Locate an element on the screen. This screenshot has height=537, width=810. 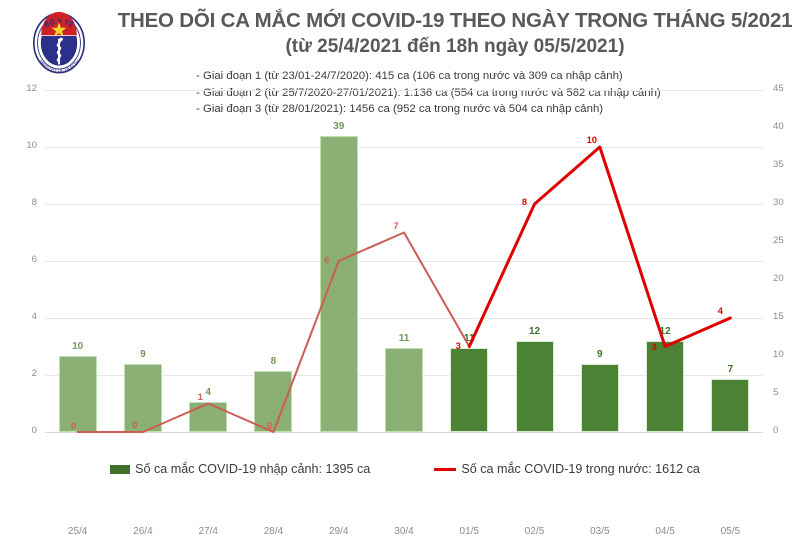
y-axis-left-tick: 4 is located at coordinates (34, 316).